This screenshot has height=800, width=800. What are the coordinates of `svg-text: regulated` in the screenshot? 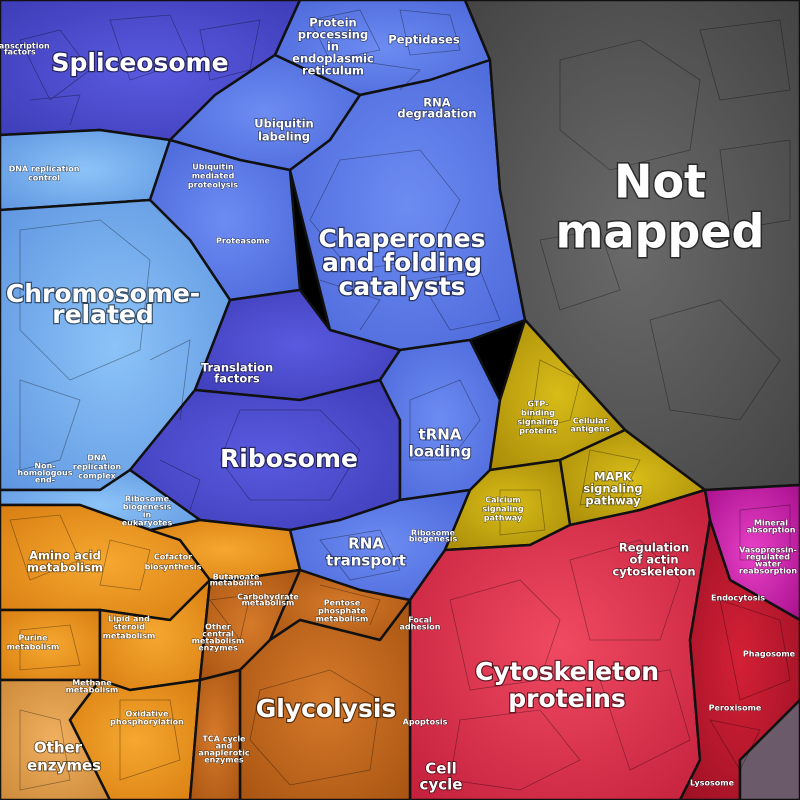 It's located at (768, 557).